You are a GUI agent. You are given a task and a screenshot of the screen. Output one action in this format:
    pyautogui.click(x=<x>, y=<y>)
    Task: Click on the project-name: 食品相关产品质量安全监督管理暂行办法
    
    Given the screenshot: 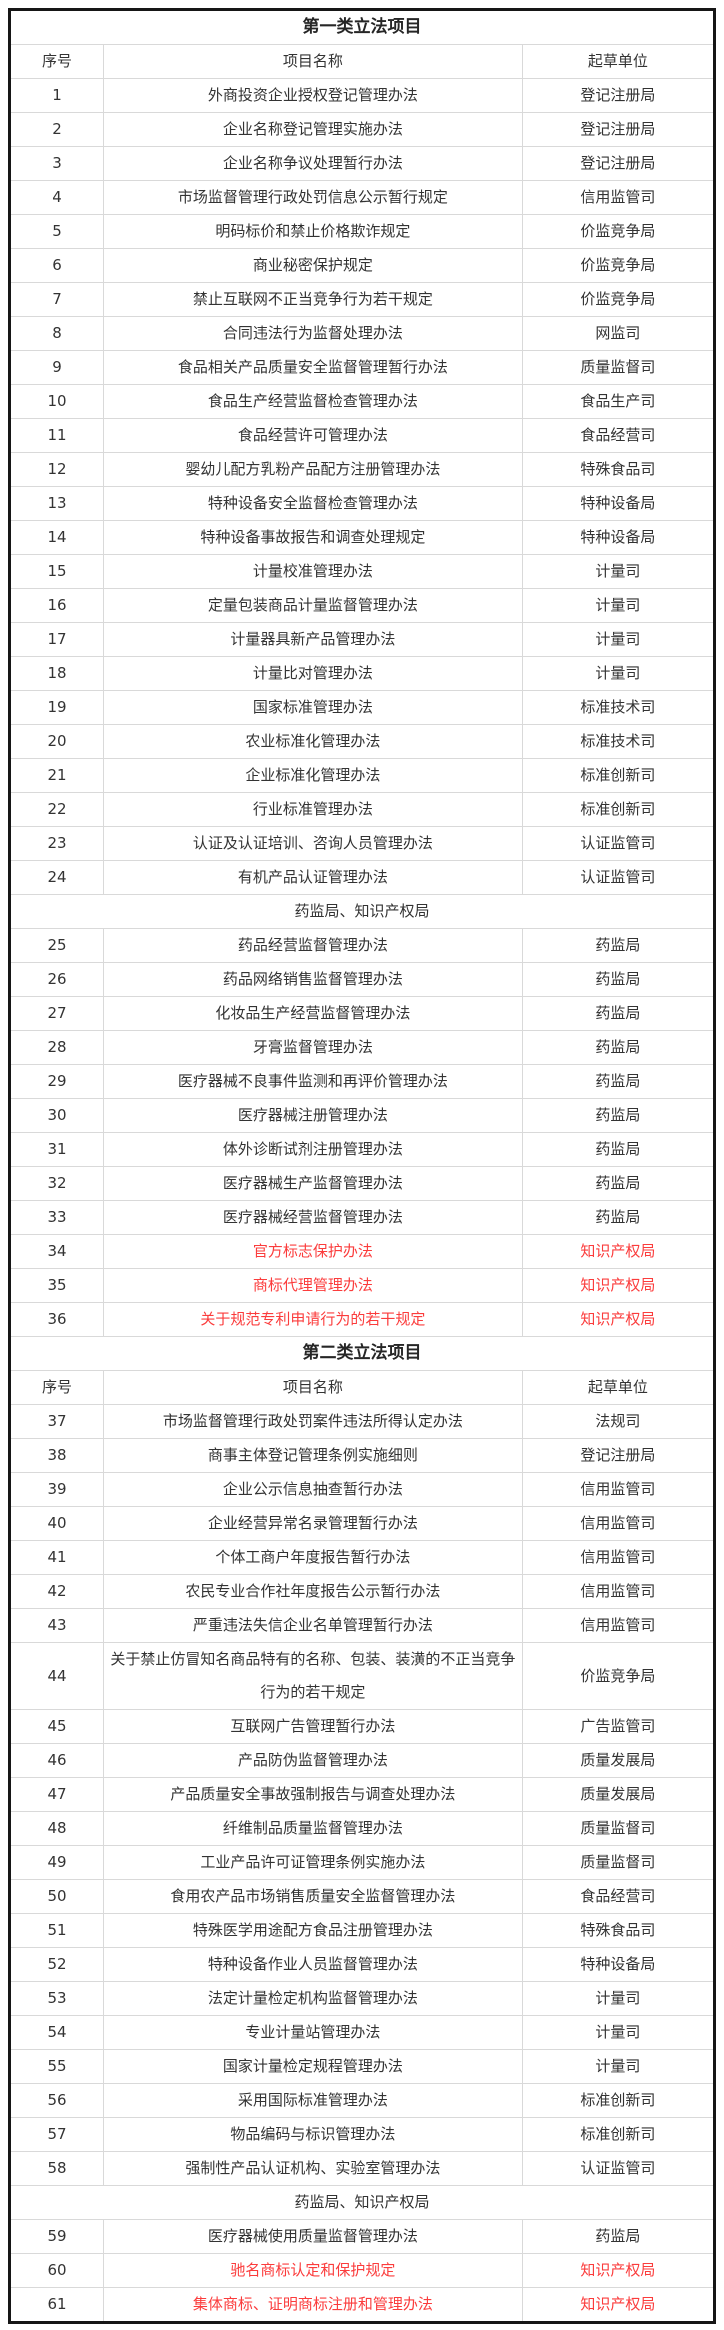 What is the action you would take?
    pyautogui.click(x=313, y=367)
    